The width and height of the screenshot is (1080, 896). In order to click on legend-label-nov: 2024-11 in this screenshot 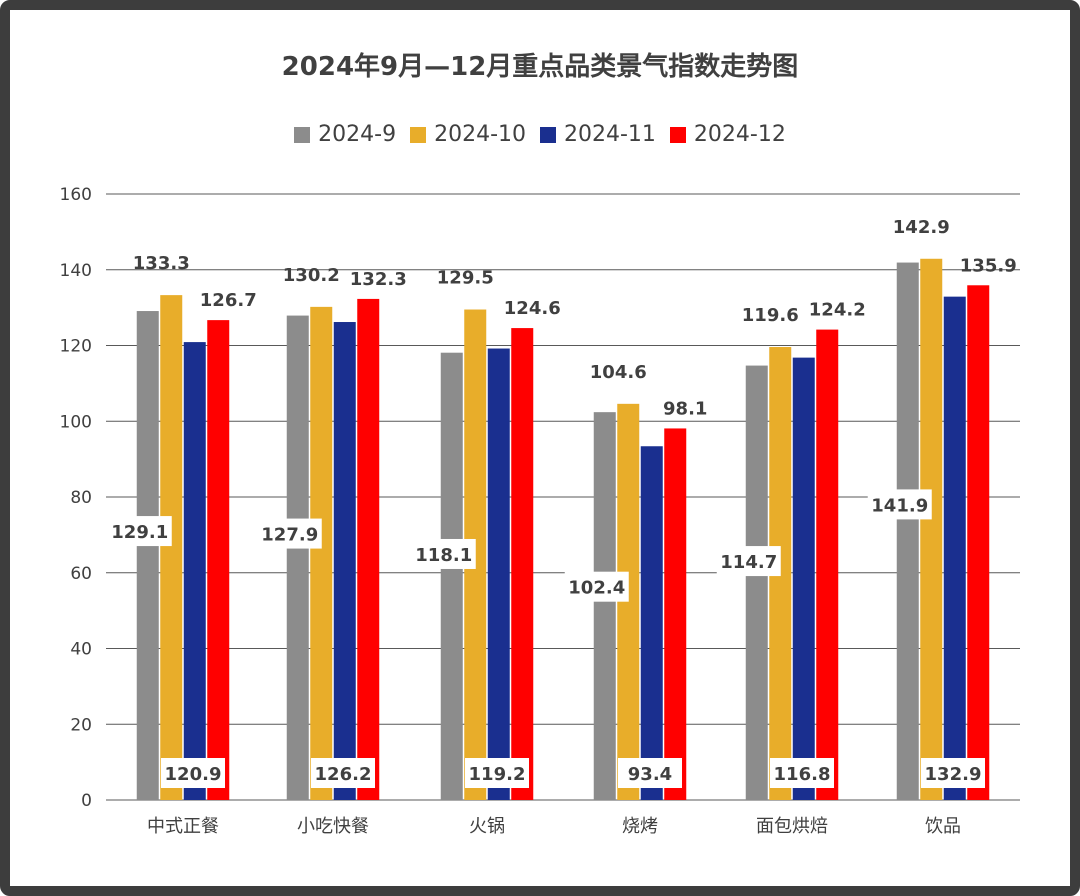, I will do `click(610, 134)`.